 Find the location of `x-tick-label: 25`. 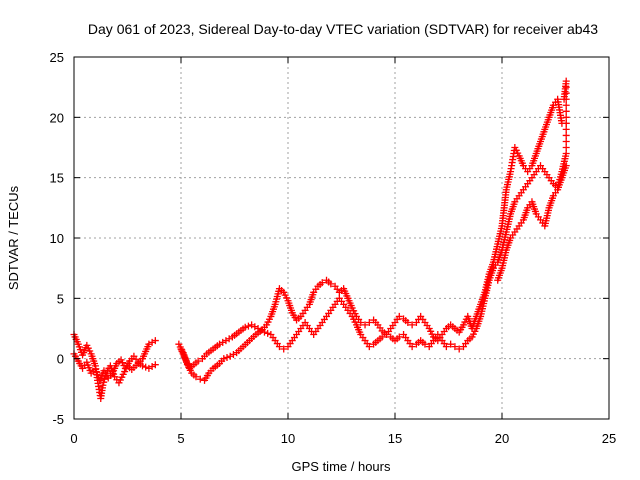

x-tick-label: 25 is located at coordinates (609, 438).